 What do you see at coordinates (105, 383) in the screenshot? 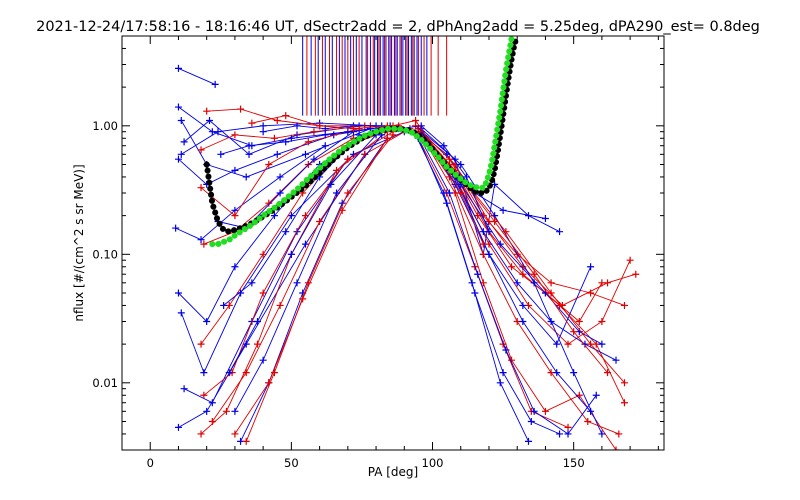
I see `y-tick-label: 0.01` at bounding box center [105, 383].